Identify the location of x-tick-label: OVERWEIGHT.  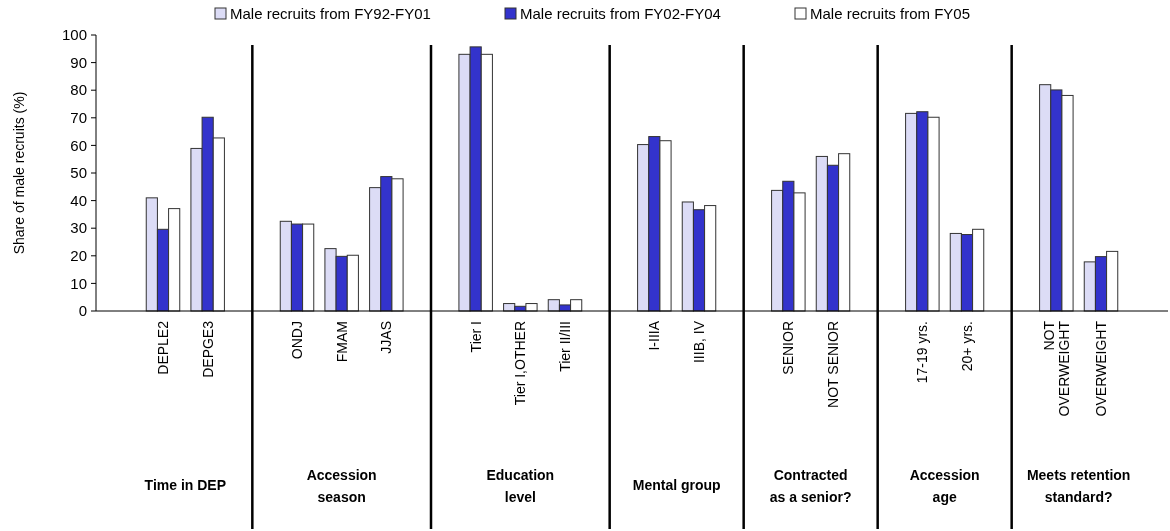
(1100, 368).